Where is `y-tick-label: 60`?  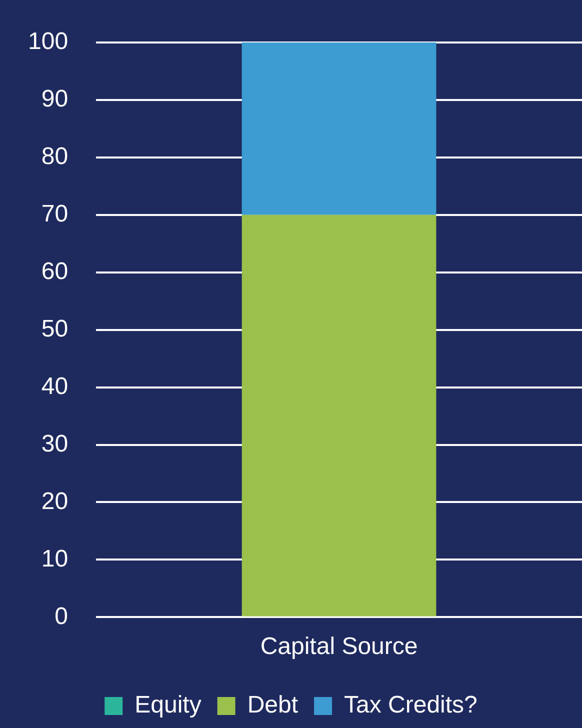 y-tick-label: 60 is located at coordinates (54, 271).